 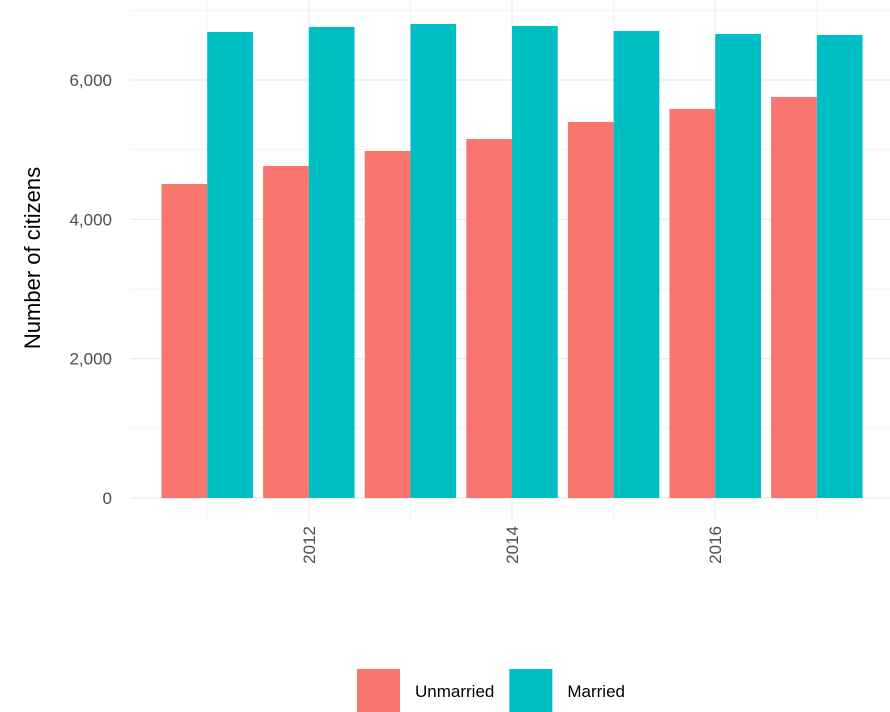 I want to click on x-tick-label: 2014, so click(x=512, y=545).